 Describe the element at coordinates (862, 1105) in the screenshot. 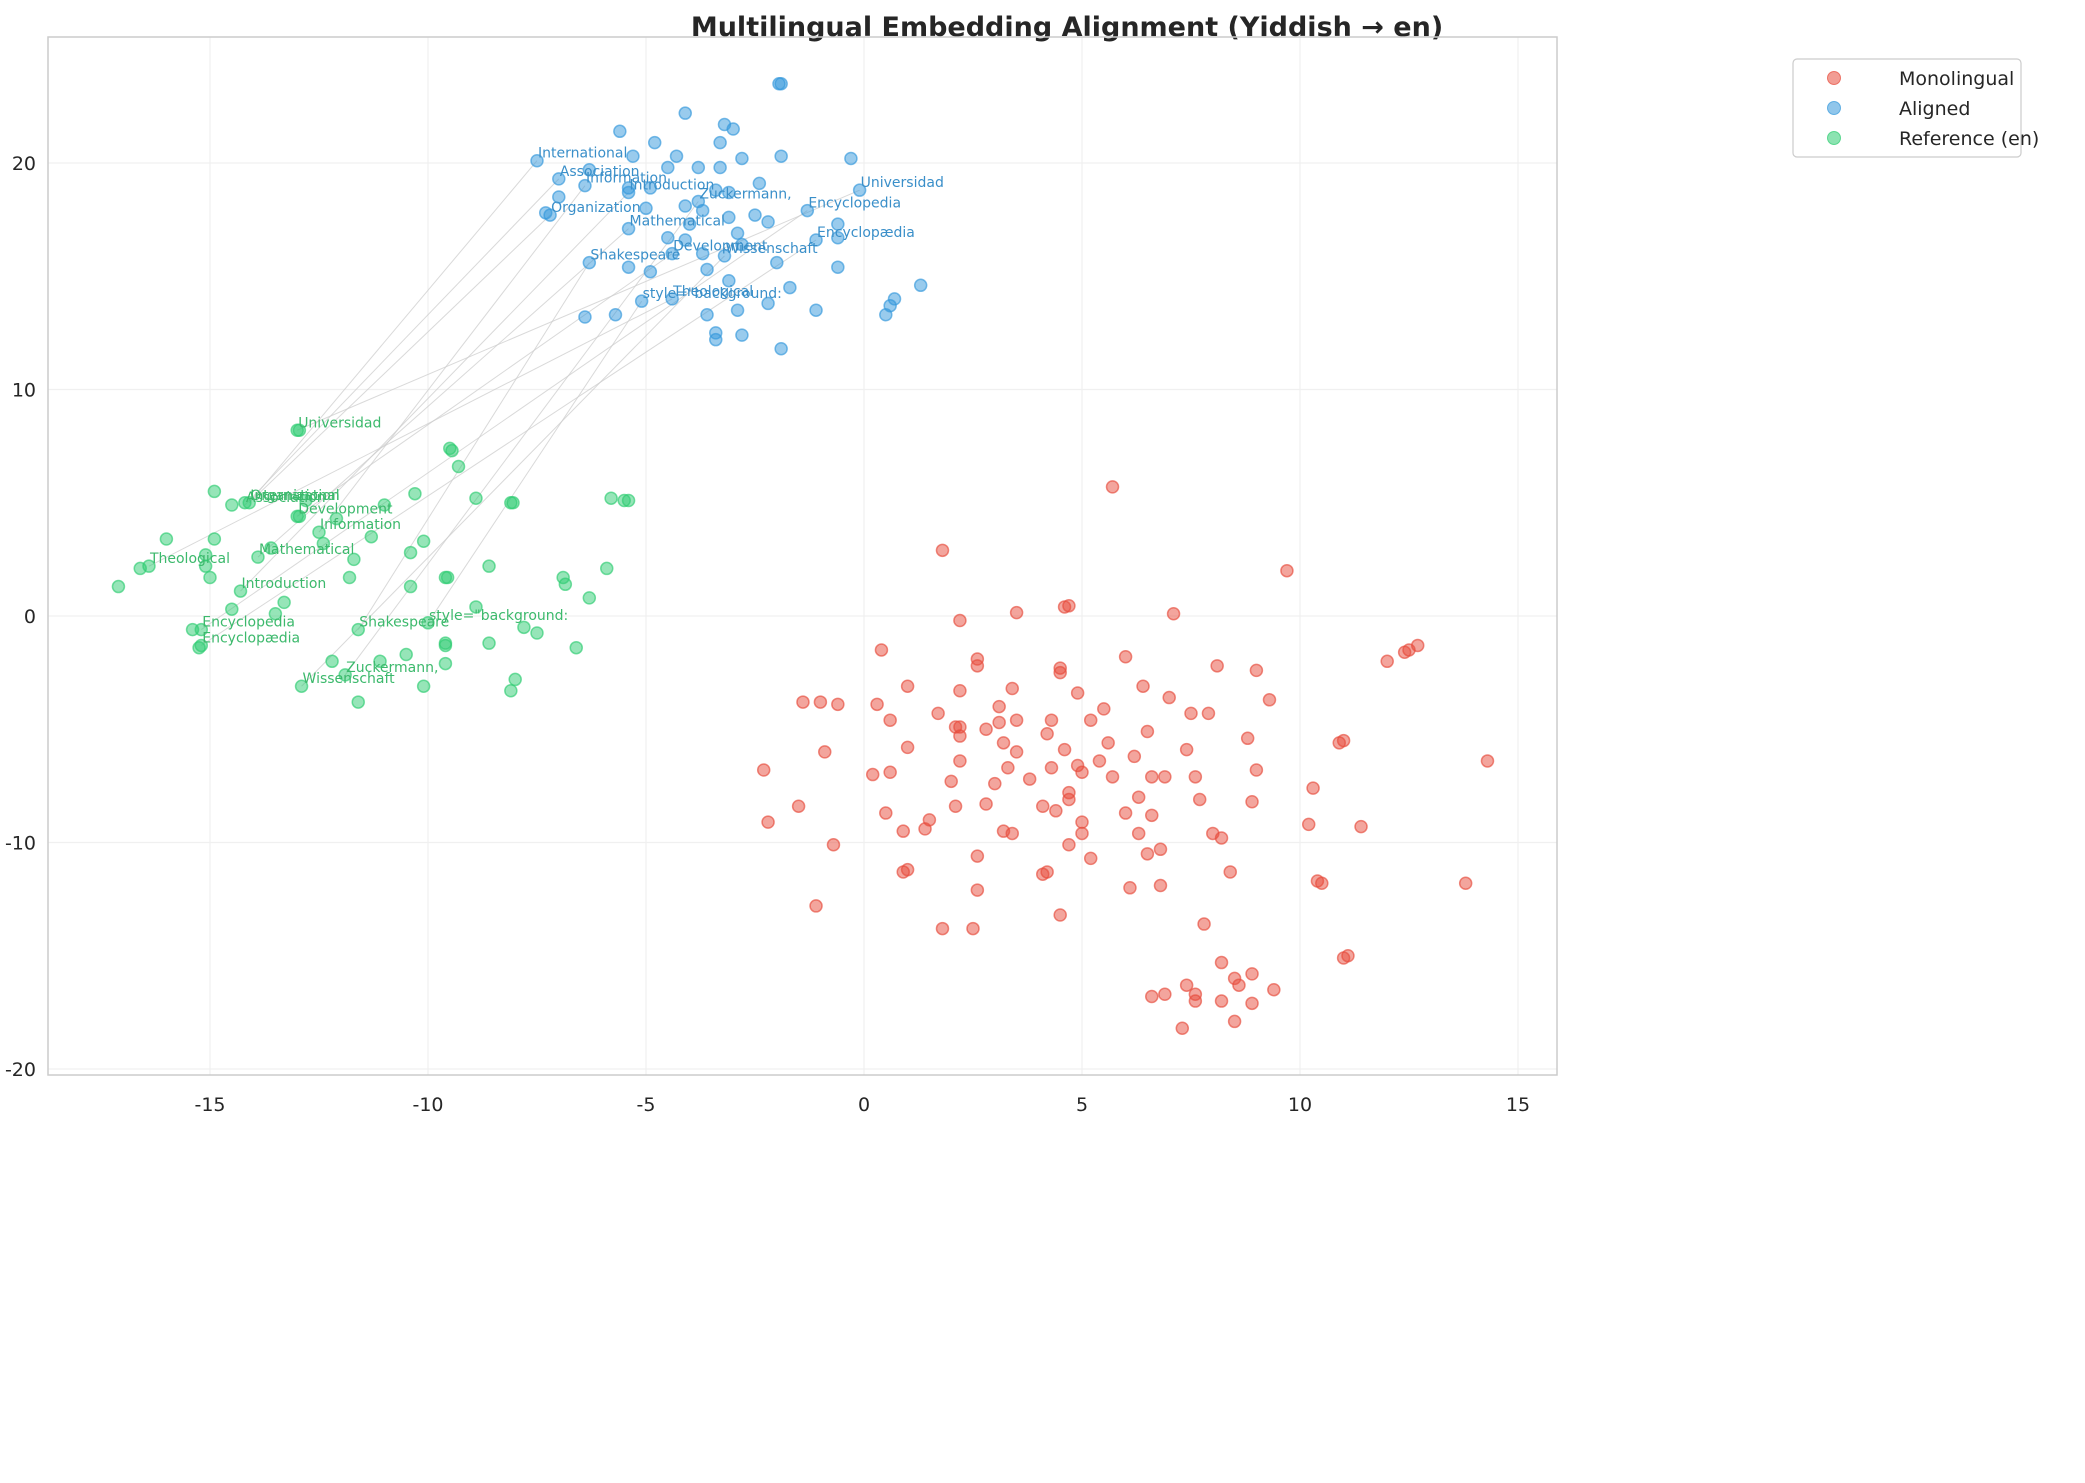

I see `x-axis-ticks: -15 -10 -5 0 5 10 15` at that location.